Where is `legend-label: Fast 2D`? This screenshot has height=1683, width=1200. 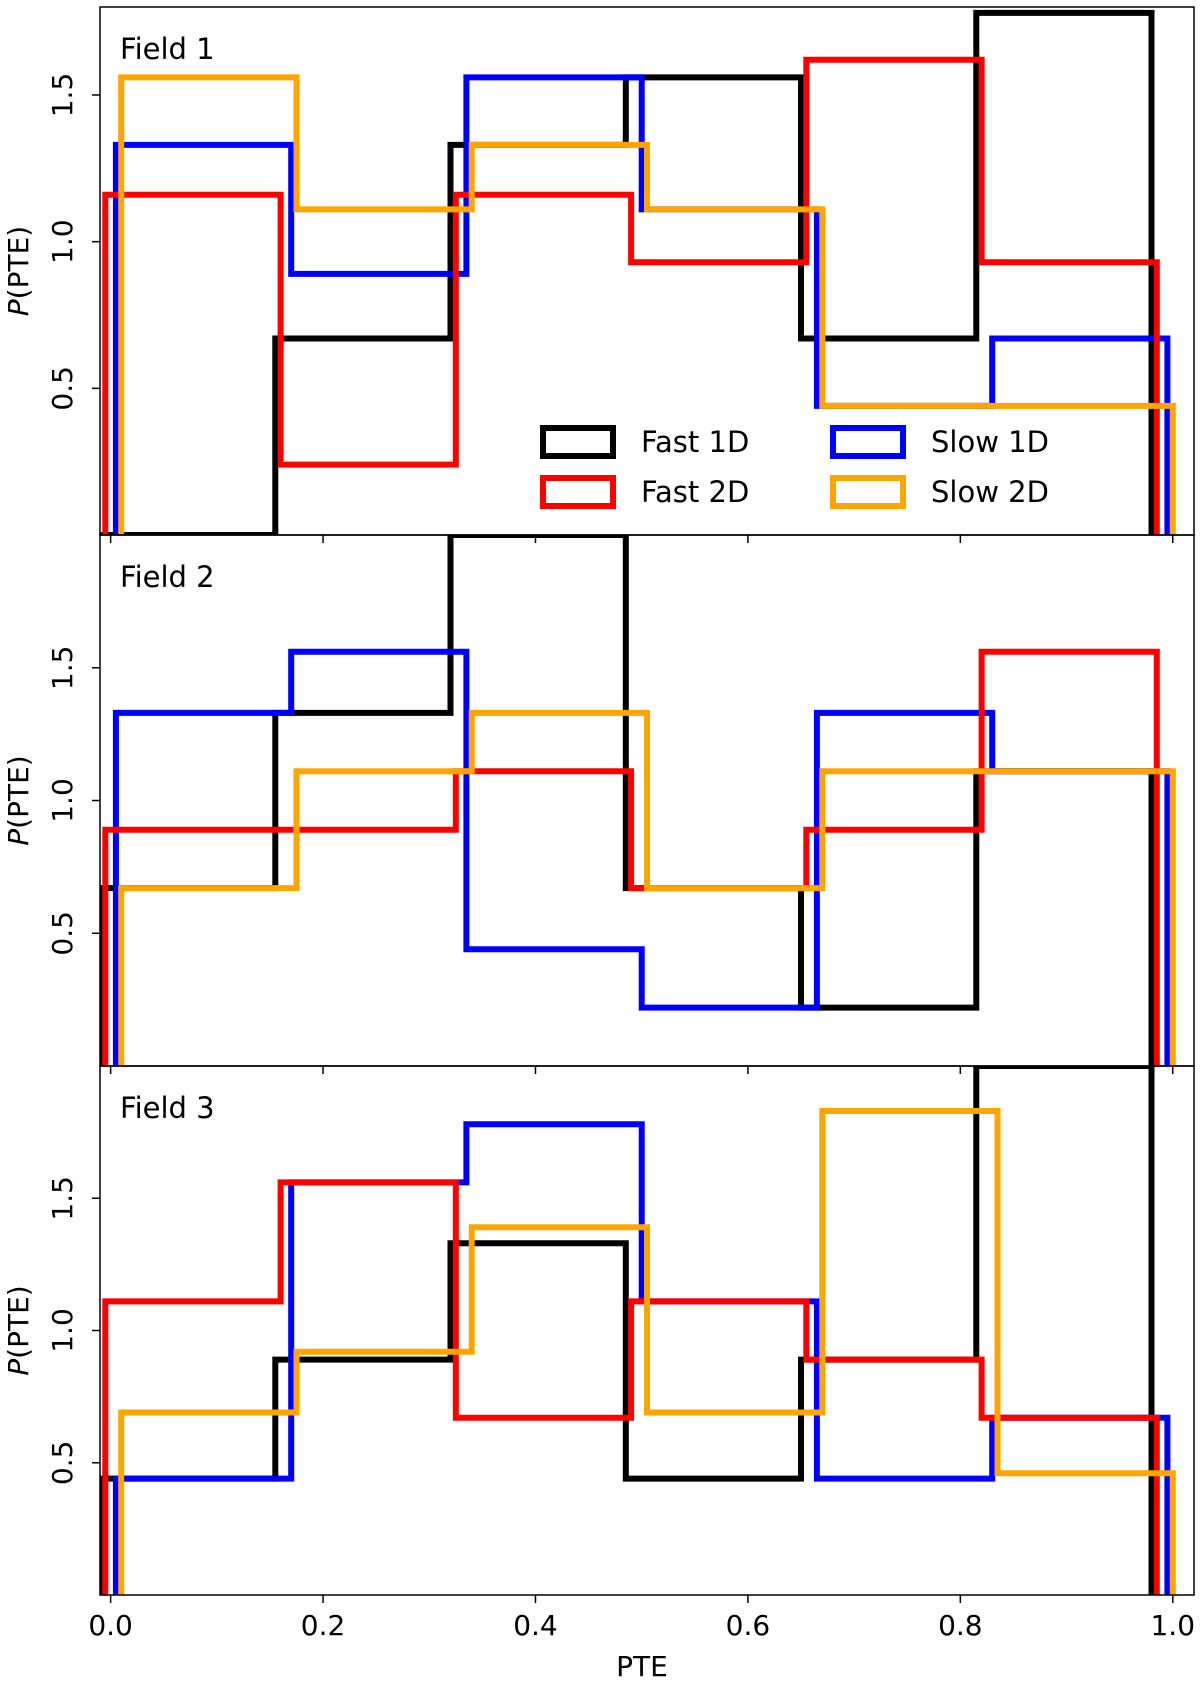
legend-label: Fast 2D is located at coordinates (695, 492).